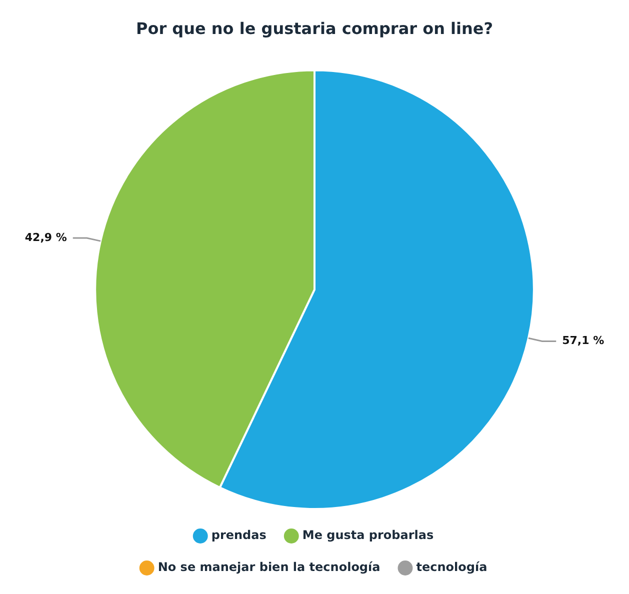  I want to click on legend-label: No se manejar bien la tecnología, so click(269, 567).